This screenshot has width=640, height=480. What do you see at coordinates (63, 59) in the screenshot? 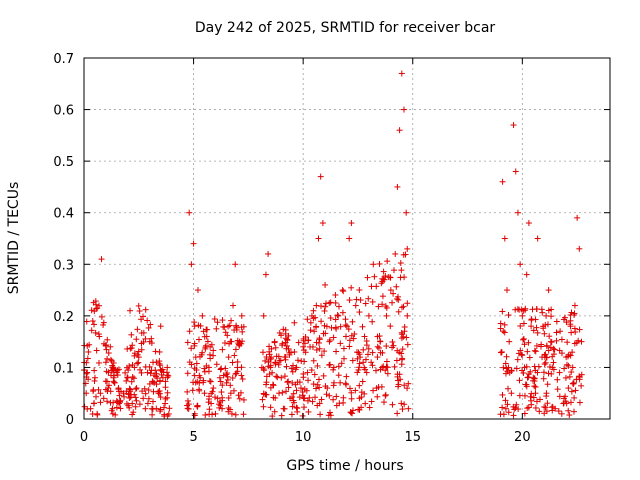
I see `y-tick-label: 0.7` at bounding box center [63, 59].